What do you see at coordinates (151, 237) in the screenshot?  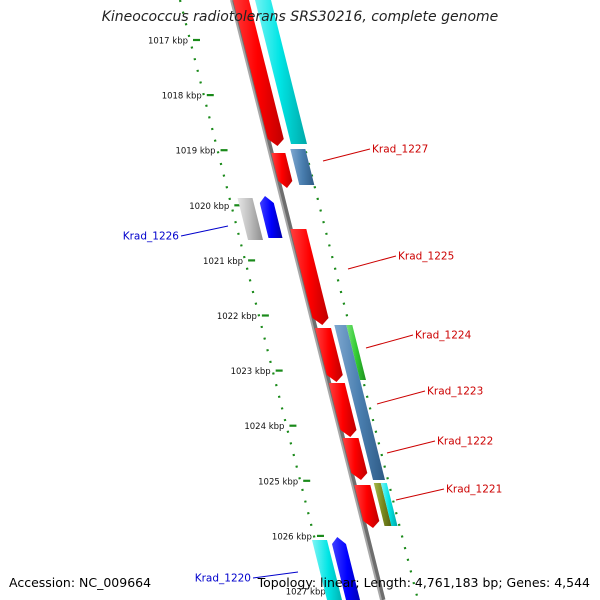 I see `gene-label: Krad_1226` at bounding box center [151, 237].